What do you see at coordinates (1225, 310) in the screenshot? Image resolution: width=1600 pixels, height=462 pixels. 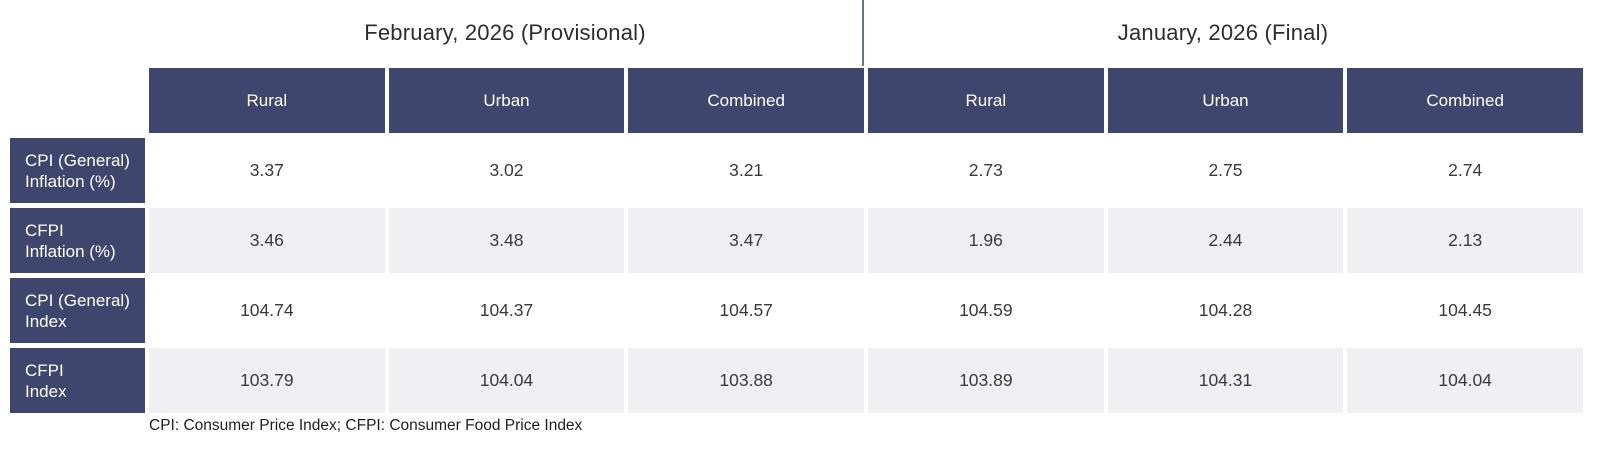 I see `data-cell: 104.28` at bounding box center [1225, 310].